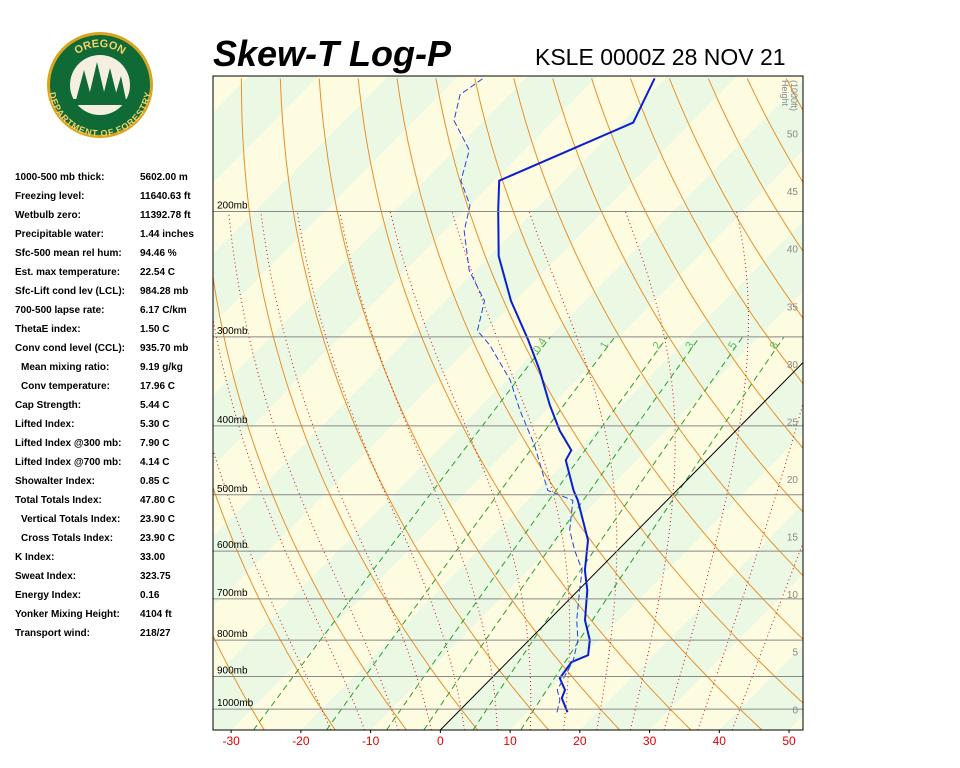  What do you see at coordinates (371, 741) in the screenshot?
I see `x-tick-label: -10` at bounding box center [371, 741].